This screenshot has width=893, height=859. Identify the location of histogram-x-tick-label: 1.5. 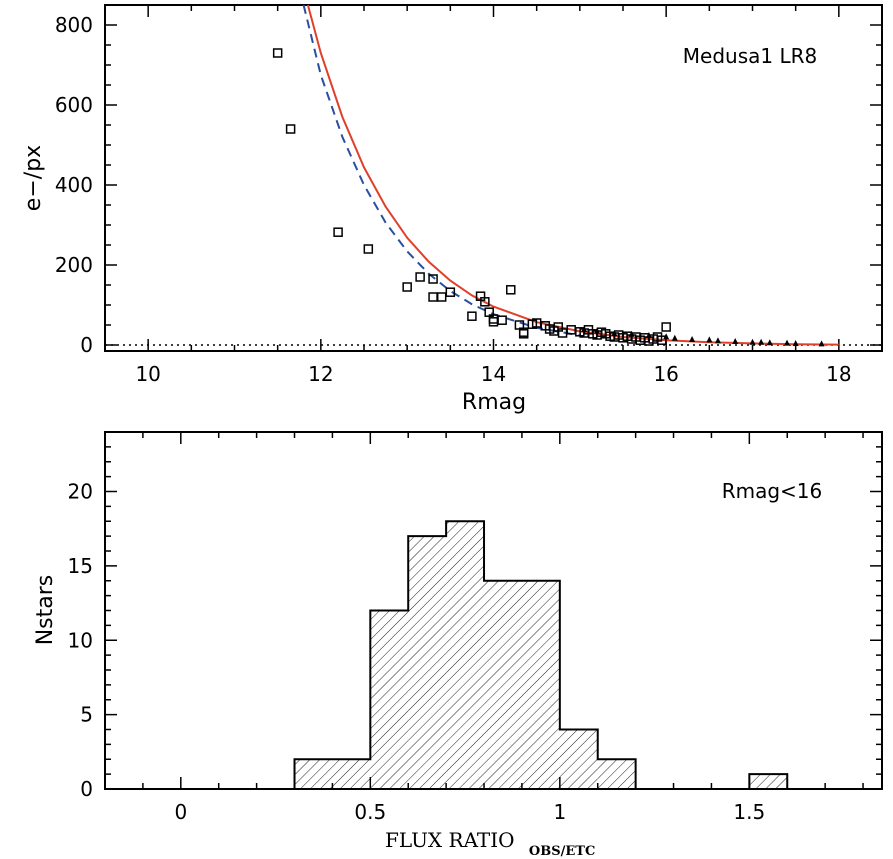
(749, 812).